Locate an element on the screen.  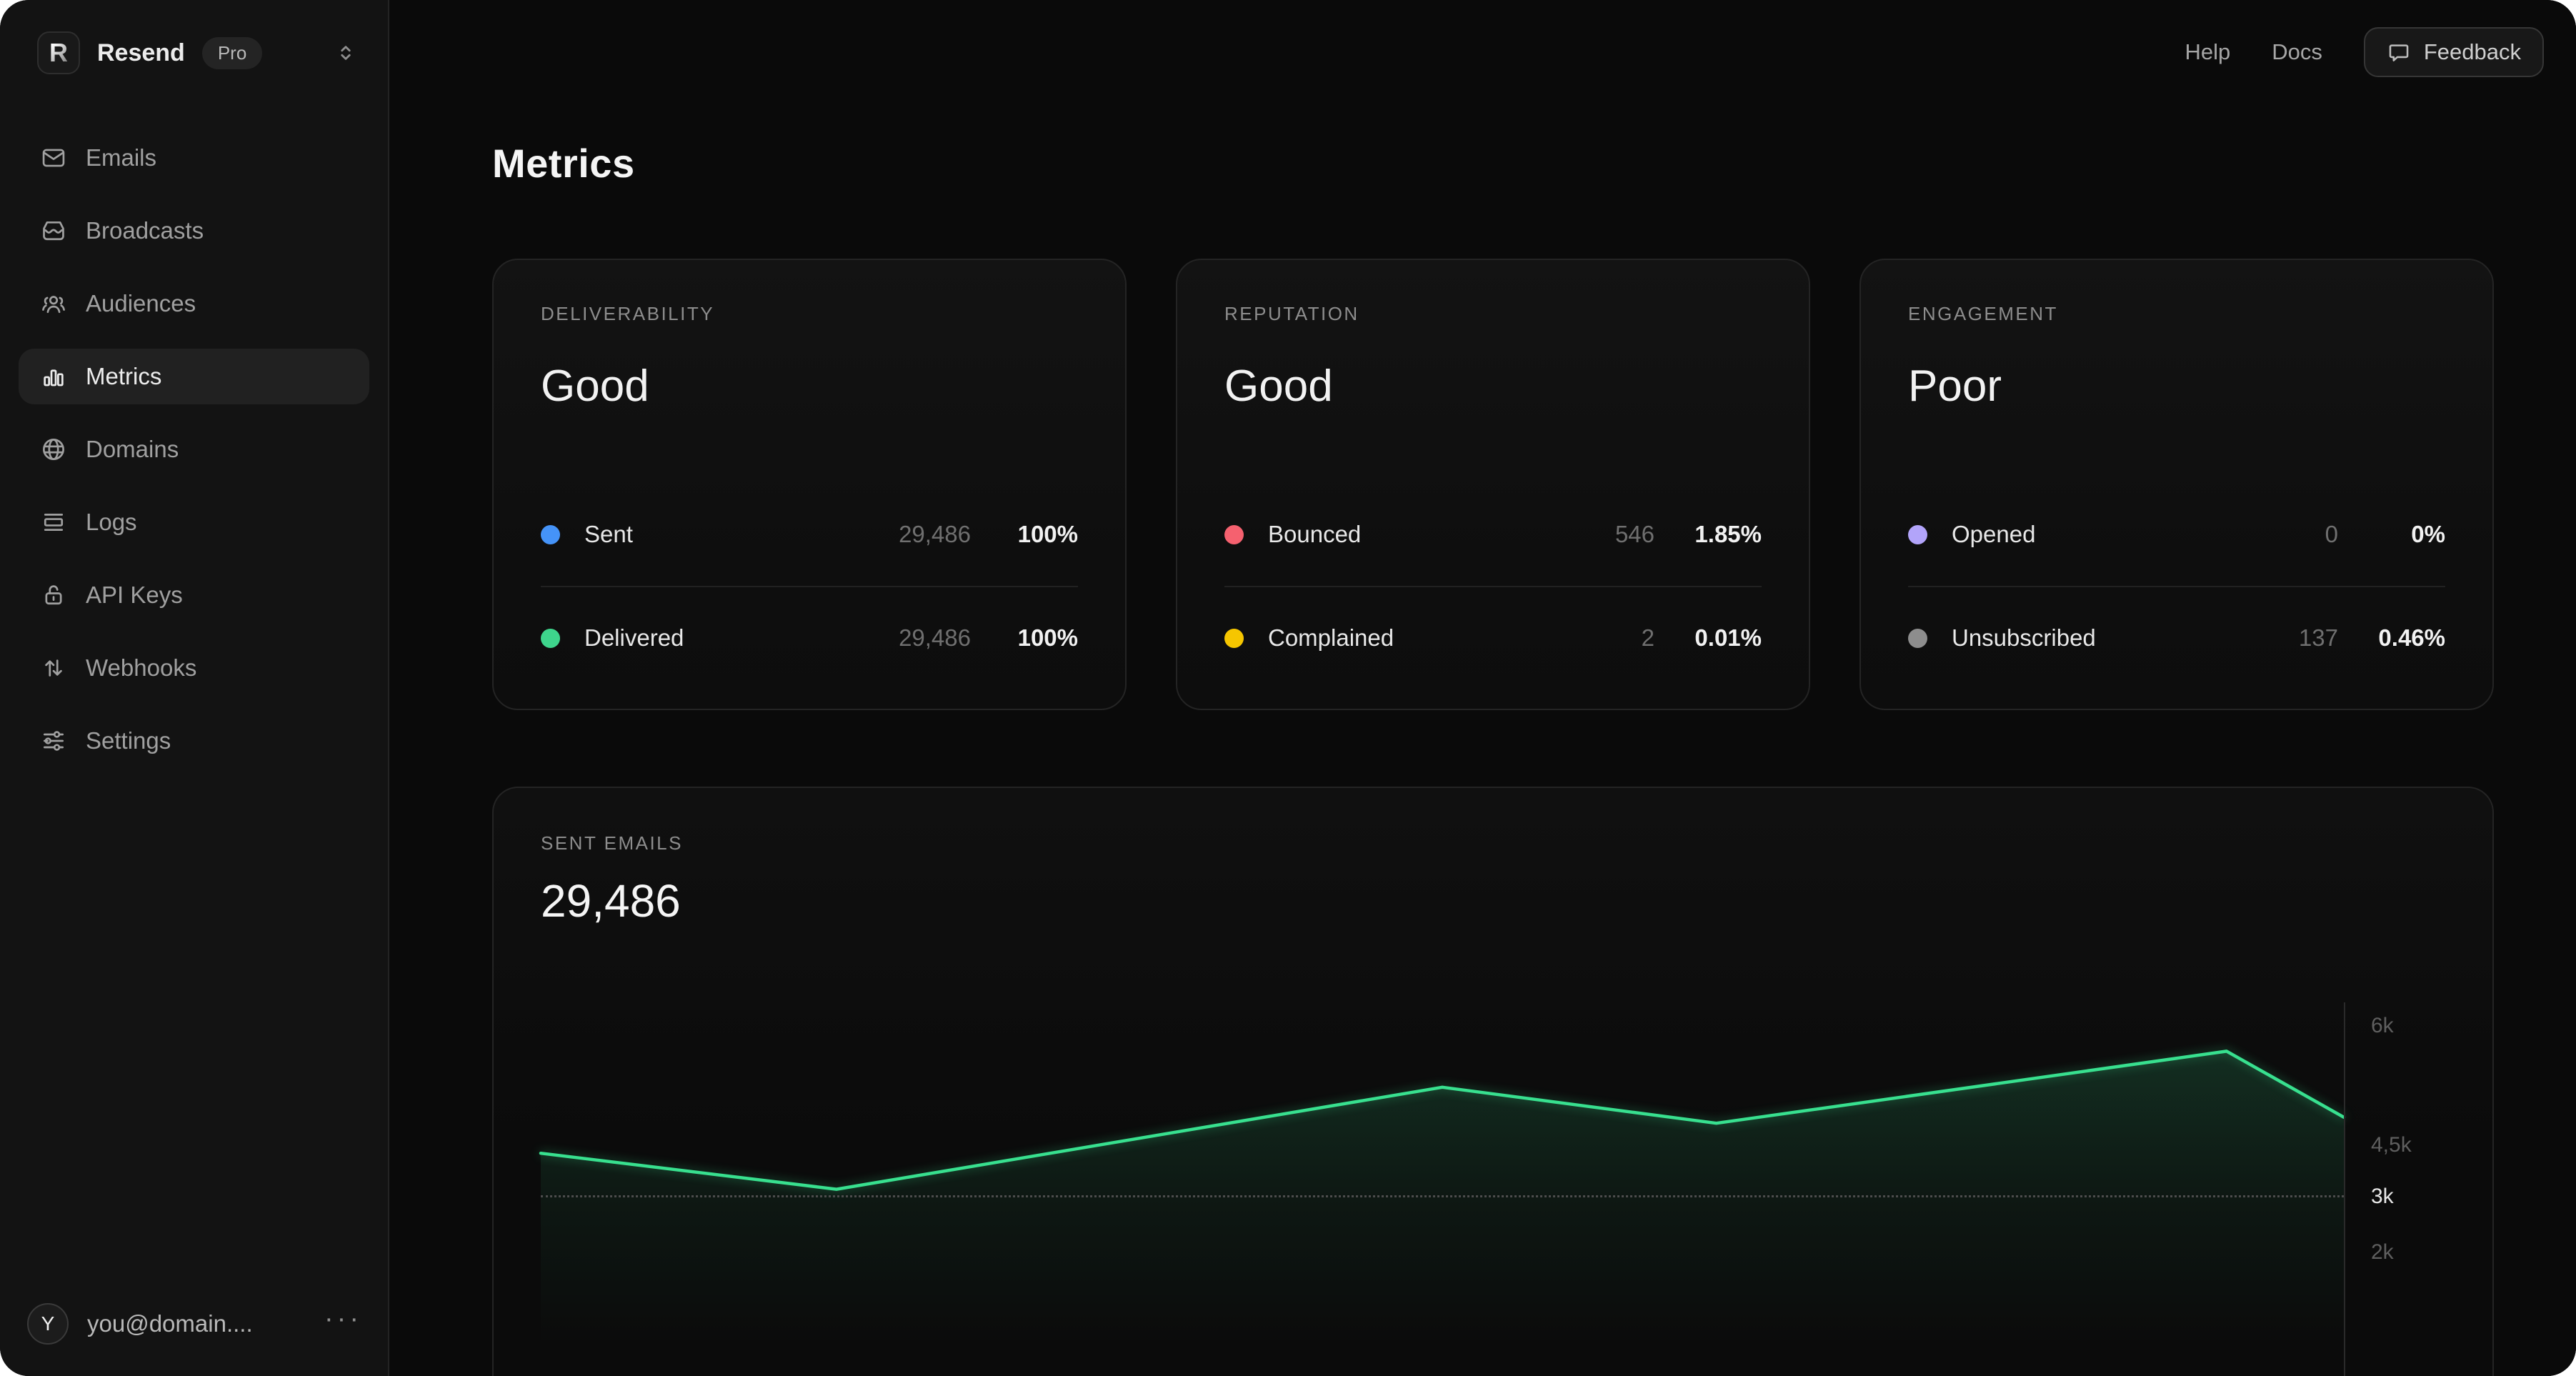
stat-percent: 0.01% is located at coordinates (1728, 637).